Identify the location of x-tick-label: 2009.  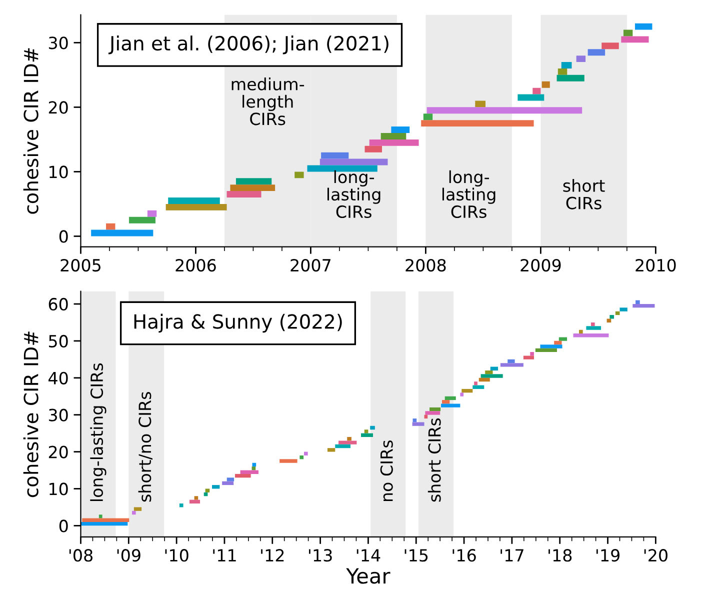
(540, 265).